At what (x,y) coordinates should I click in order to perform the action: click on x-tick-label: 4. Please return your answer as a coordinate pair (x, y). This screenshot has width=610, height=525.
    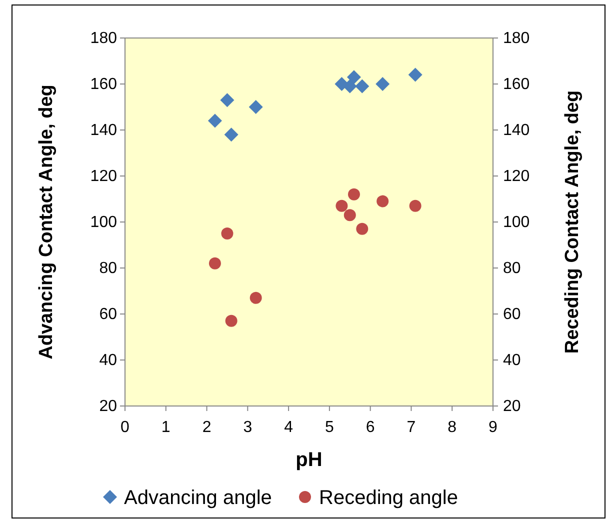
    Looking at the image, I should click on (289, 427).